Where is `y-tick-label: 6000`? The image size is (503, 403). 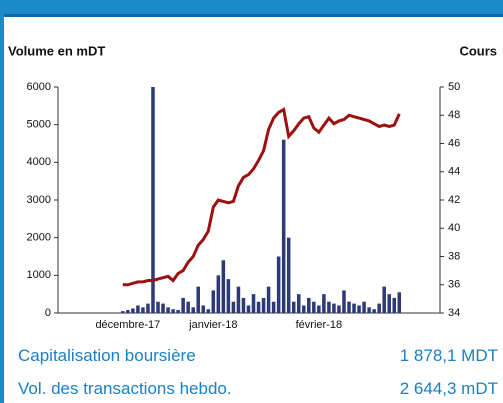 y-tick-label: 6000 is located at coordinates (39, 87).